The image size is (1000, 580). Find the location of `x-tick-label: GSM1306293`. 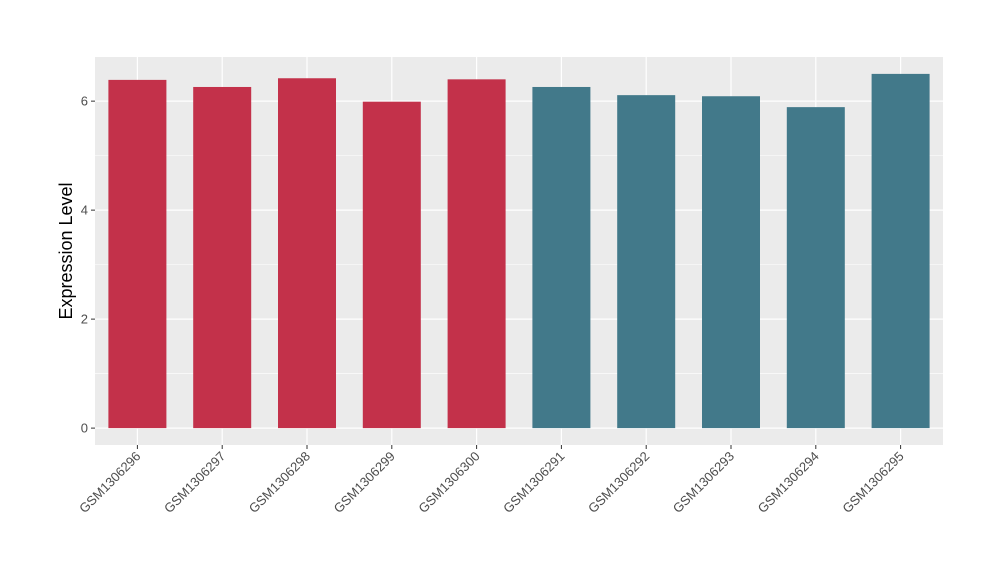

x-tick-label: GSM1306293 is located at coordinates (703, 482).